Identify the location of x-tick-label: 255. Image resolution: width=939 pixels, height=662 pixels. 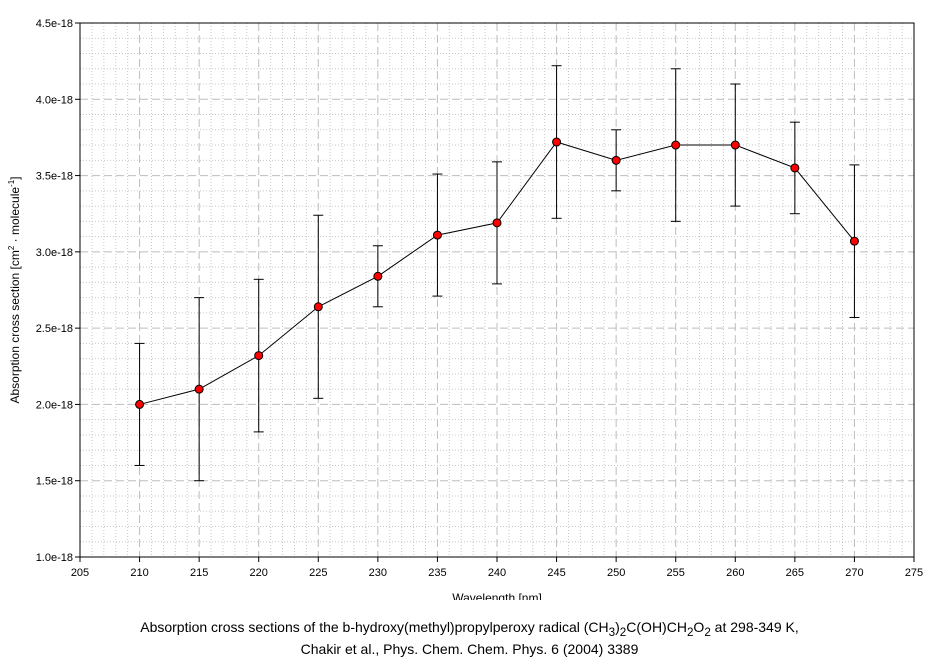
(676, 573).